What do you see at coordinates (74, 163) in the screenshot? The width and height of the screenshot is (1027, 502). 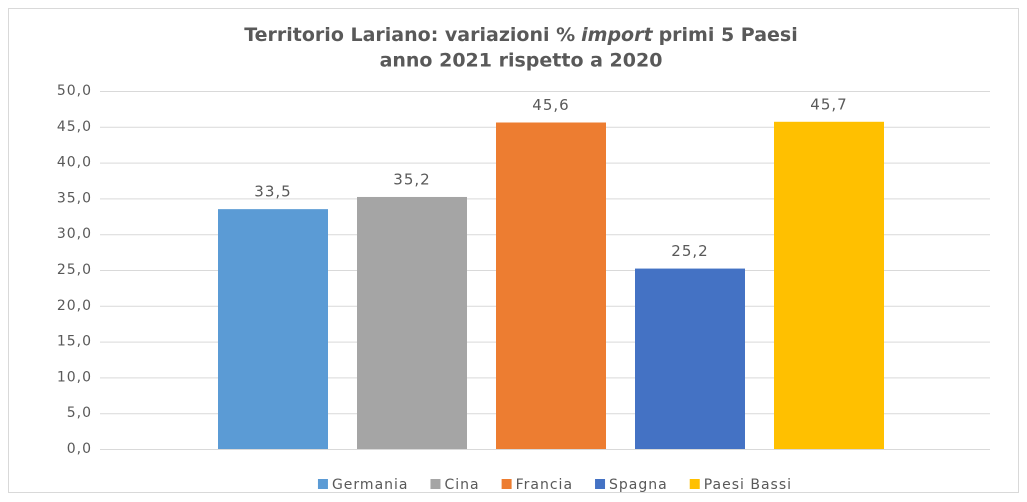 I see `y-tick-label: 40,0` at bounding box center [74, 163].